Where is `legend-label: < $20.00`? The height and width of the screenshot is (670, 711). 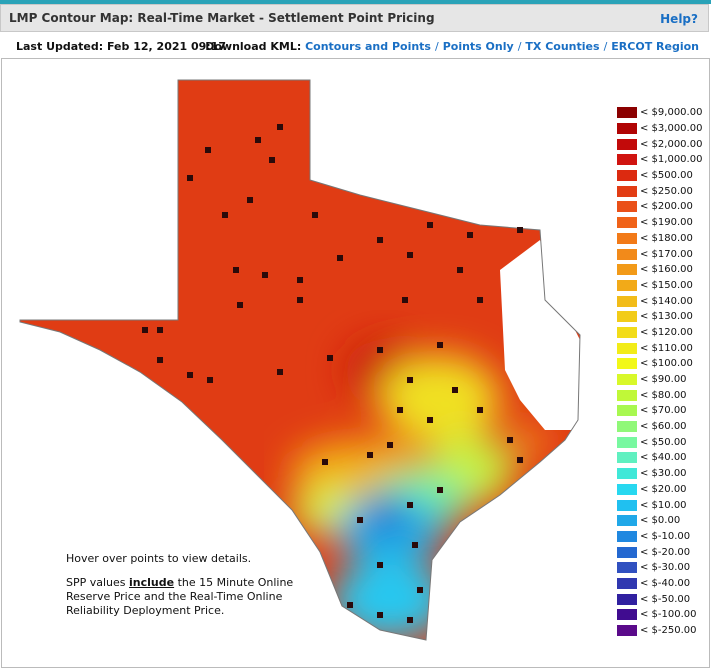
legend-label: < $20.00 is located at coordinates (663, 489).